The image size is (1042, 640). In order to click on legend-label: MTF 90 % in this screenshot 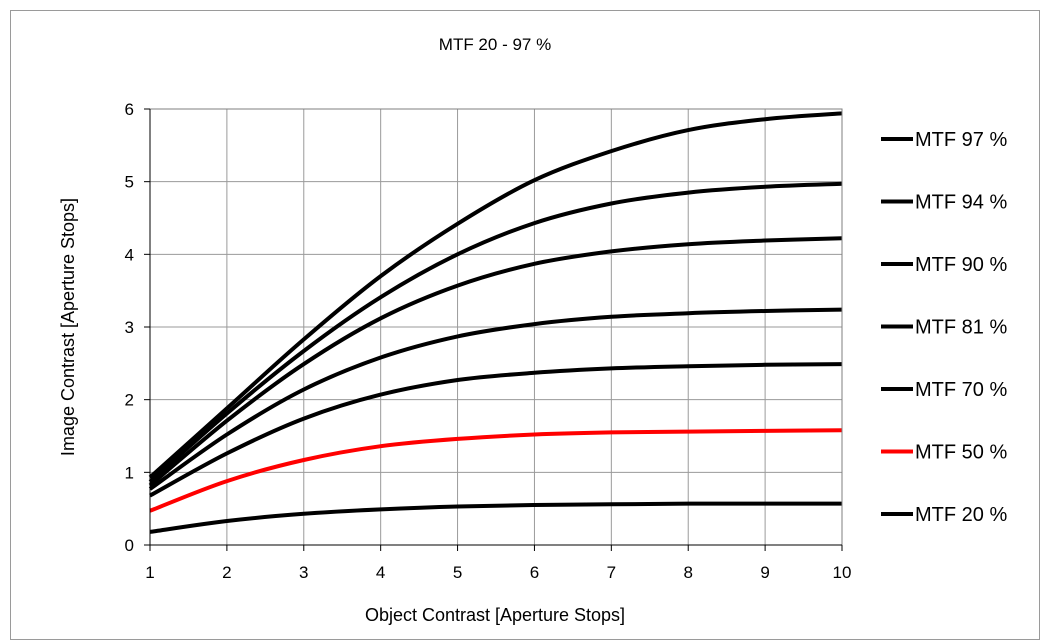, I will do `click(961, 265)`.